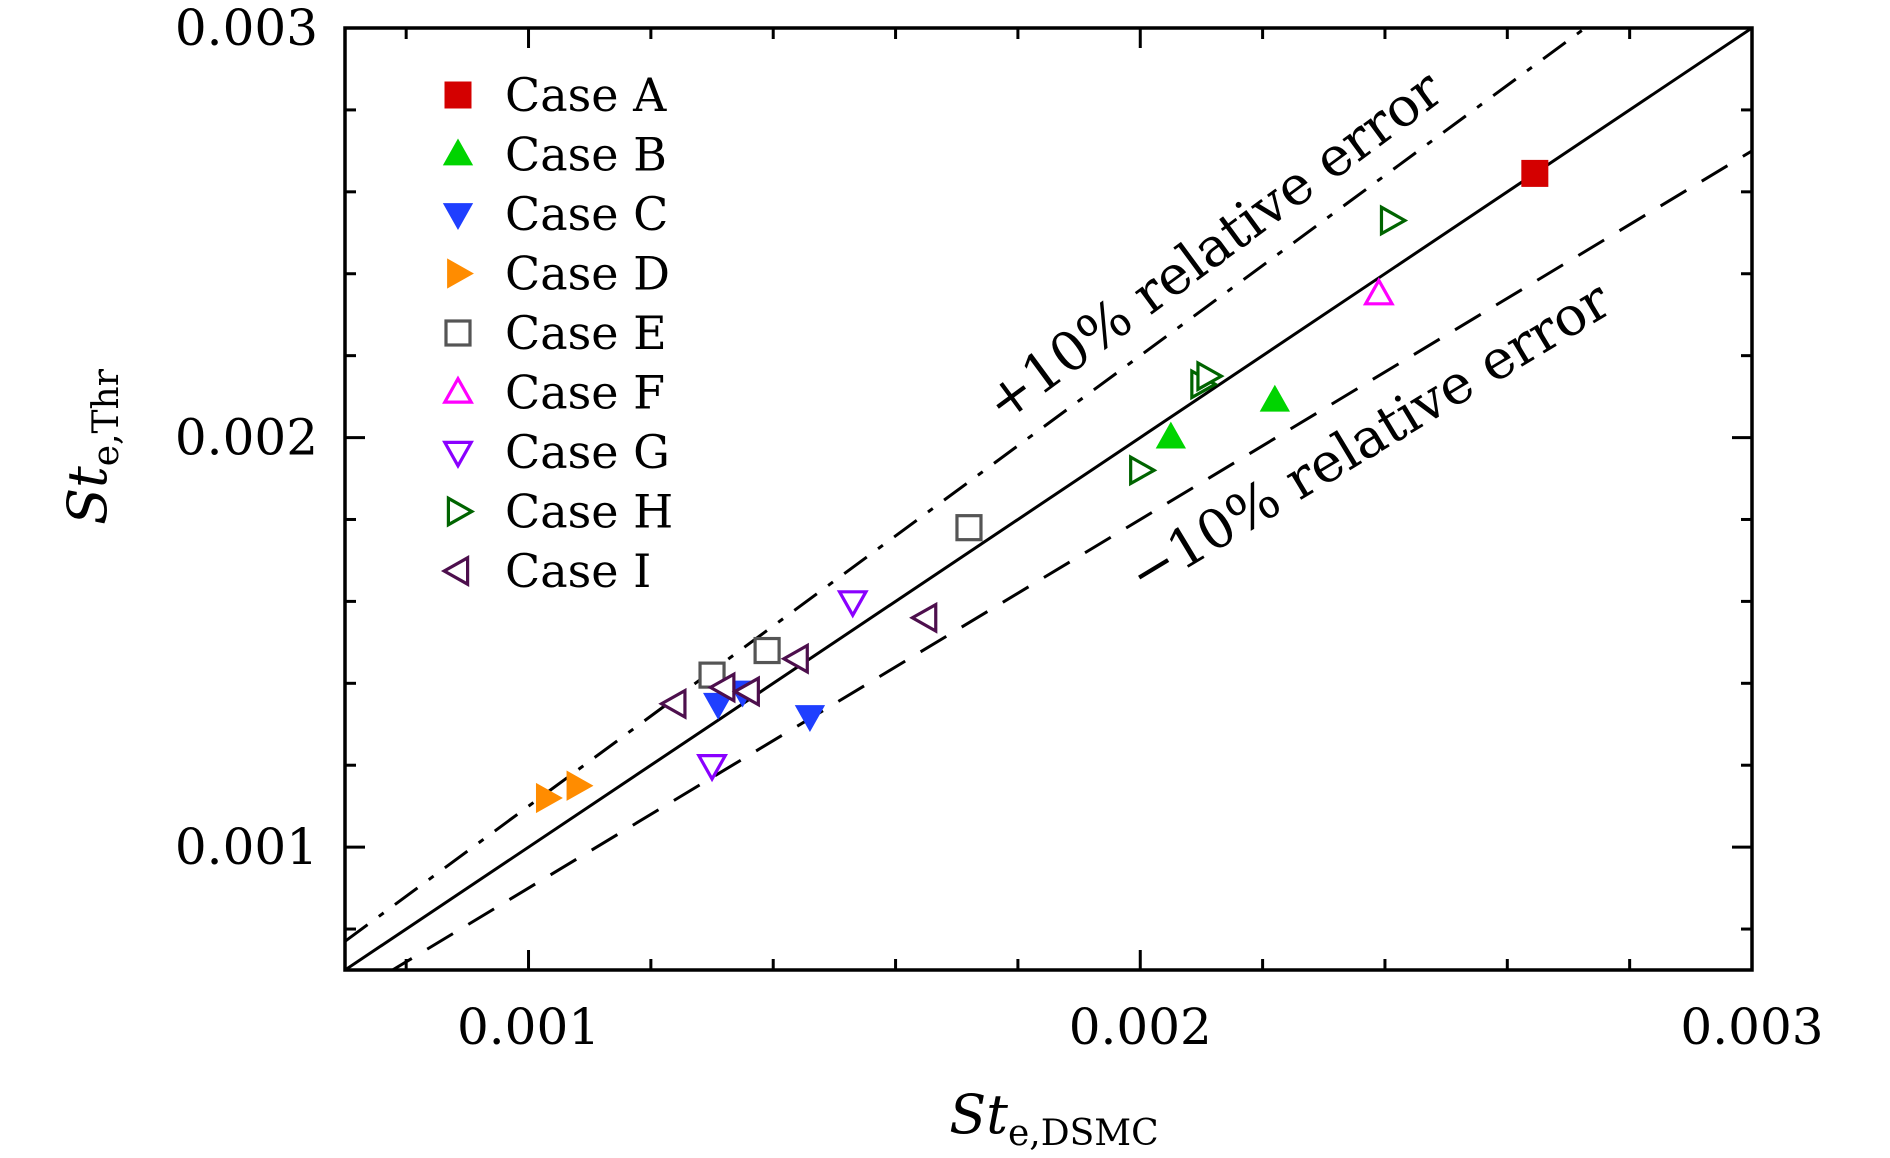  What do you see at coordinates (586, 155) in the screenshot?
I see `legend-label-case-b: Case B` at bounding box center [586, 155].